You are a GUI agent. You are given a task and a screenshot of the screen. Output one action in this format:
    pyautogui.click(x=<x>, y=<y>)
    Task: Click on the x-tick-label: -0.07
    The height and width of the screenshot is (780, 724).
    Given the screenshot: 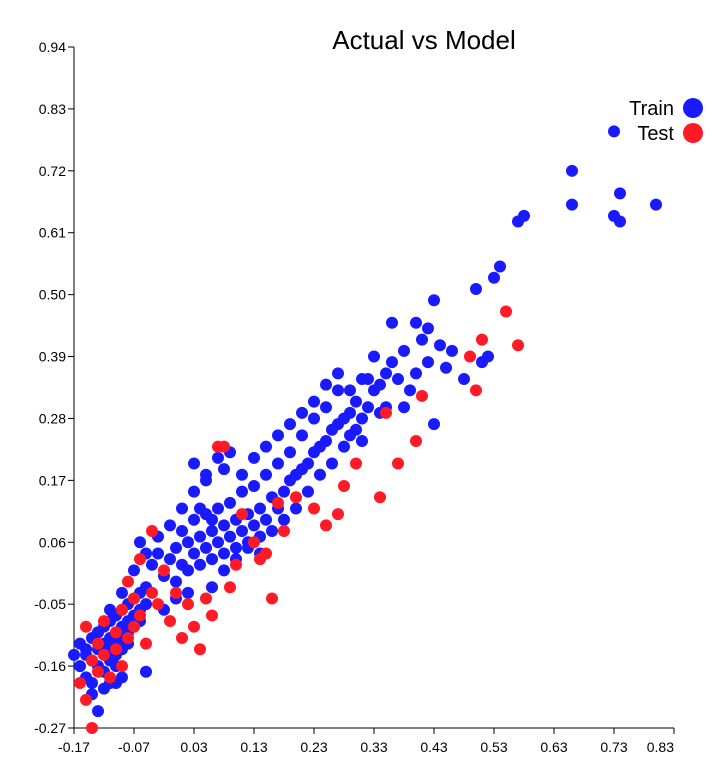 What is the action you would take?
    pyautogui.click(x=134, y=747)
    